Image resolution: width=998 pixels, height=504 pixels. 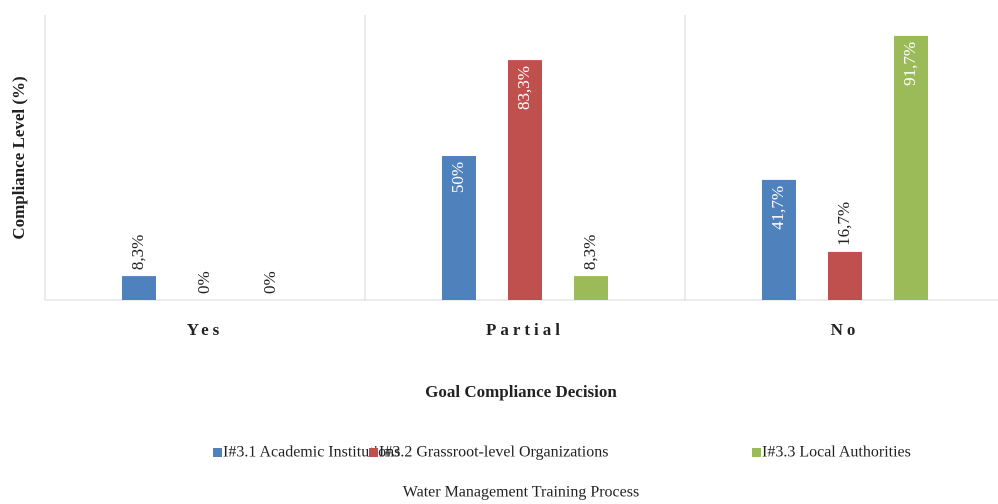 I want to click on data-label: 50%, so click(x=457, y=177).